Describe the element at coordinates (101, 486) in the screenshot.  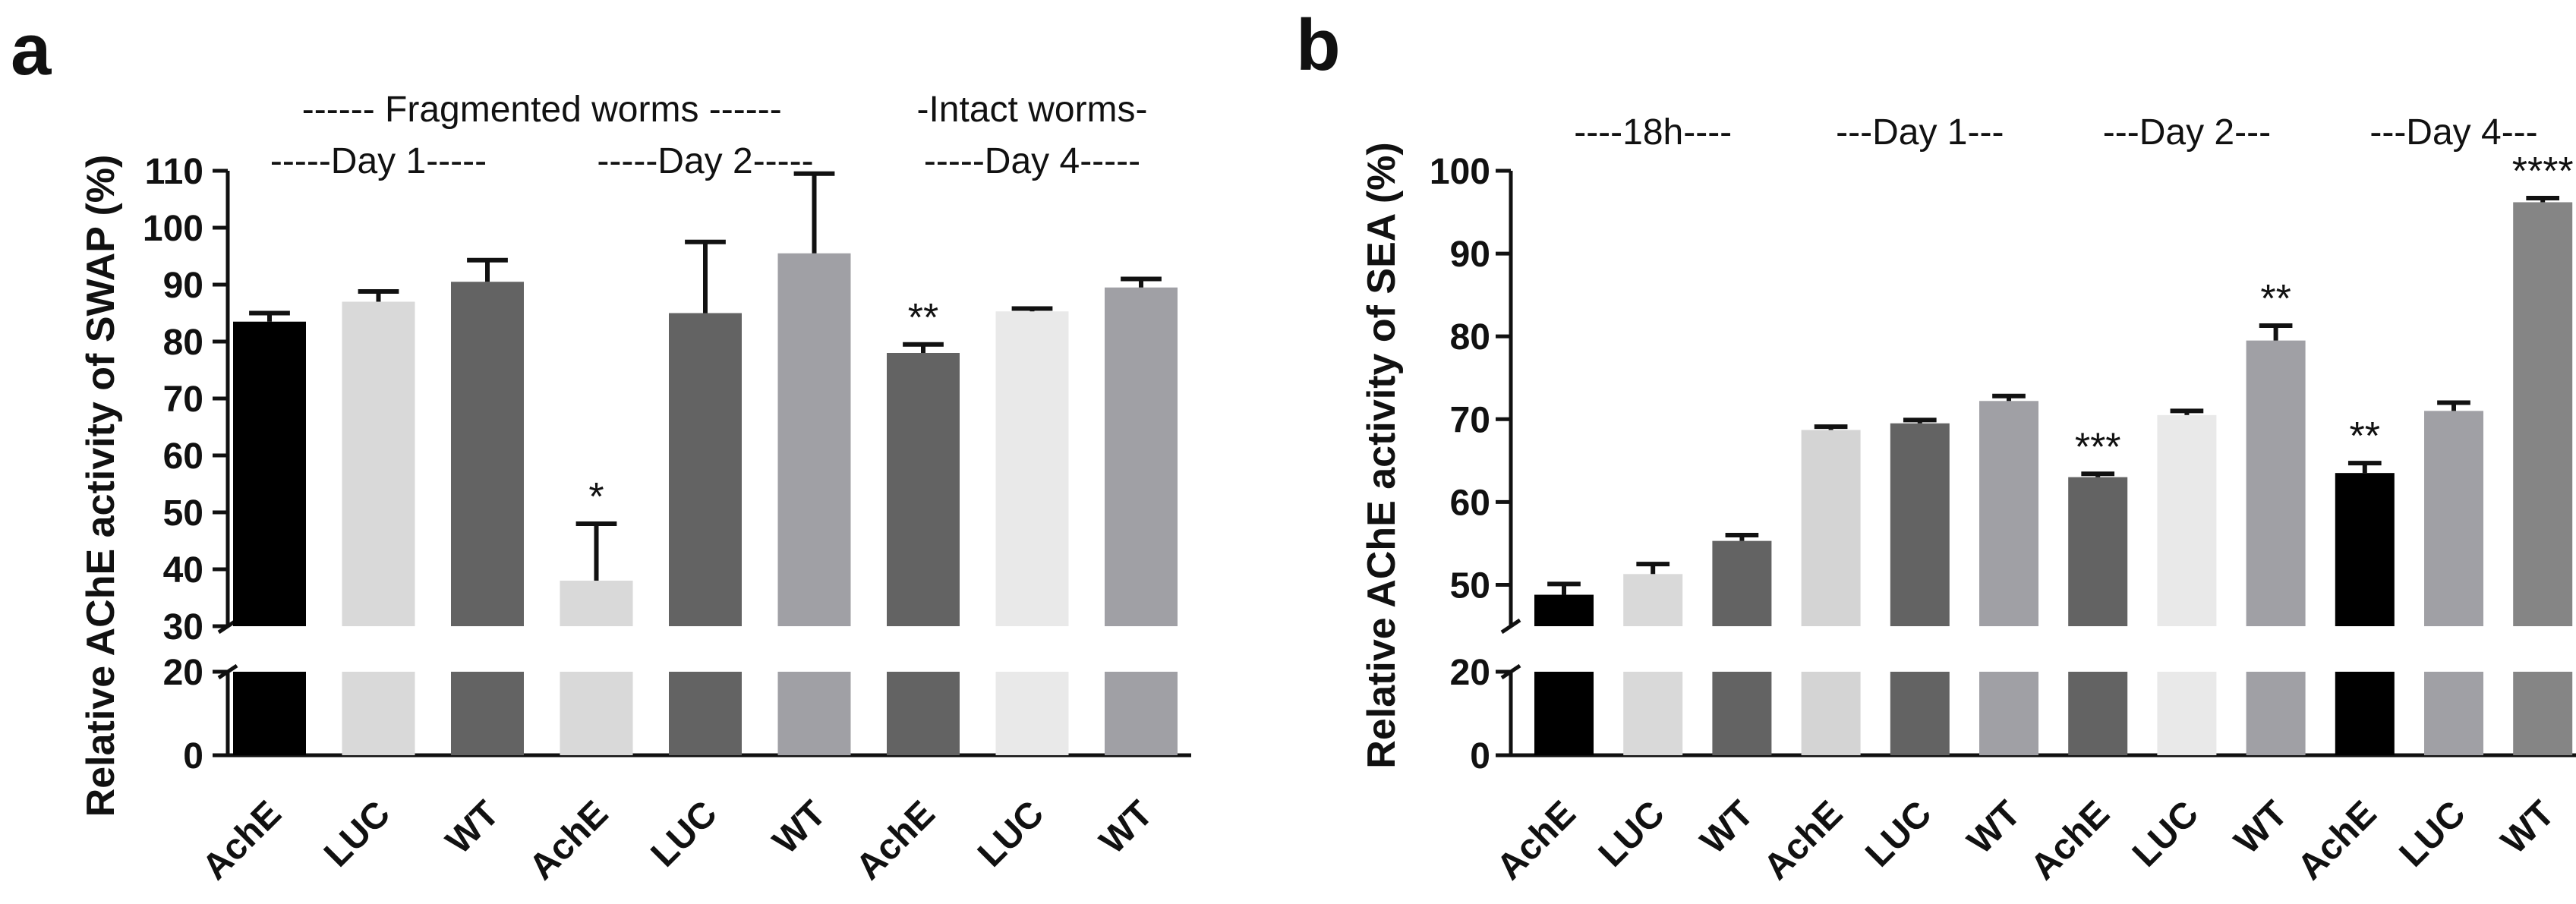
I see `panel-a-y-axis-title: Relative AChE activity of SWAP (%)` at that location.